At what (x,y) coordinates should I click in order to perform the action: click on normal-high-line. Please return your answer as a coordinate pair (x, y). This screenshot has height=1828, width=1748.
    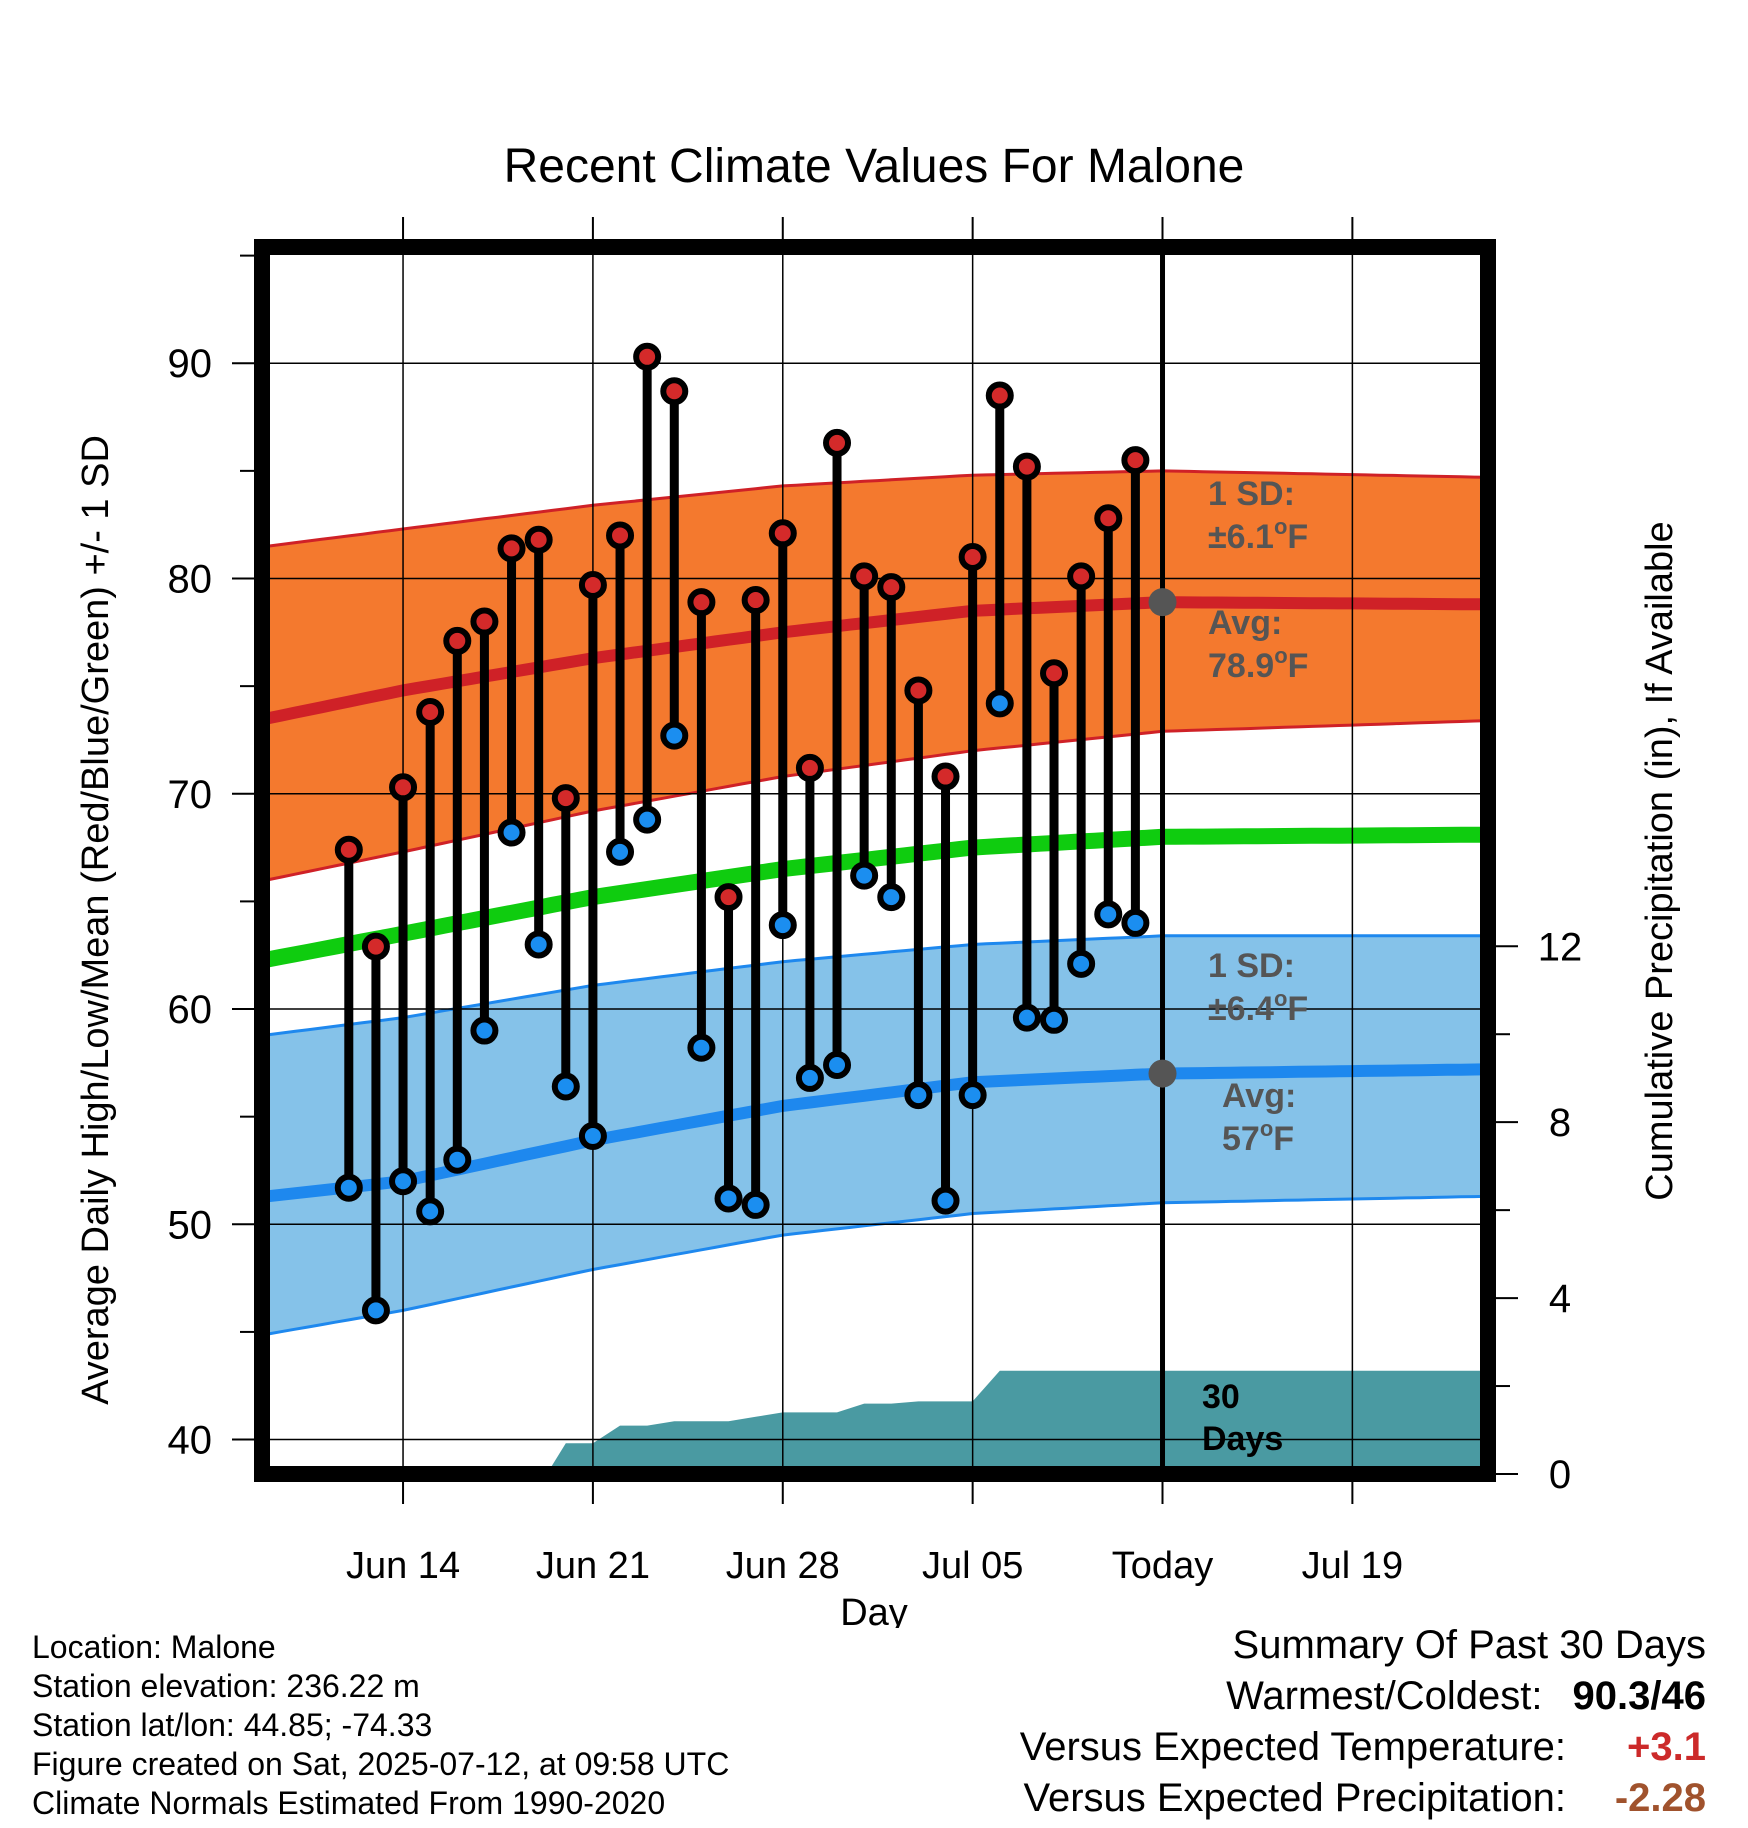
    Looking at the image, I should click on (877, 660).